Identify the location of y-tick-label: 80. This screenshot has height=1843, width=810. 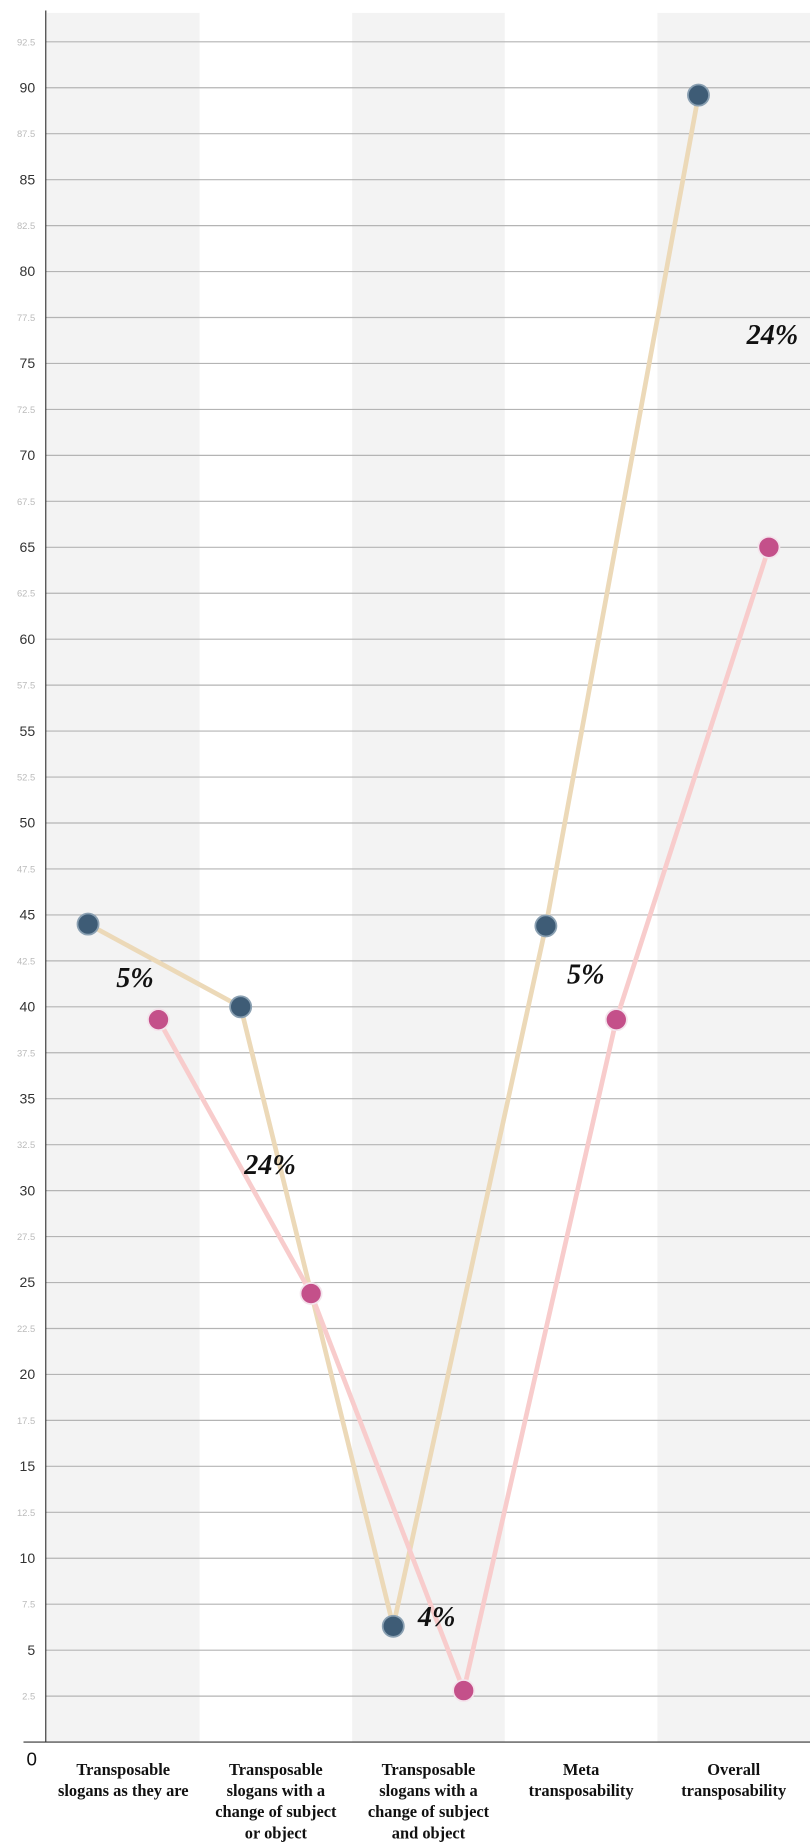
(28, 271).